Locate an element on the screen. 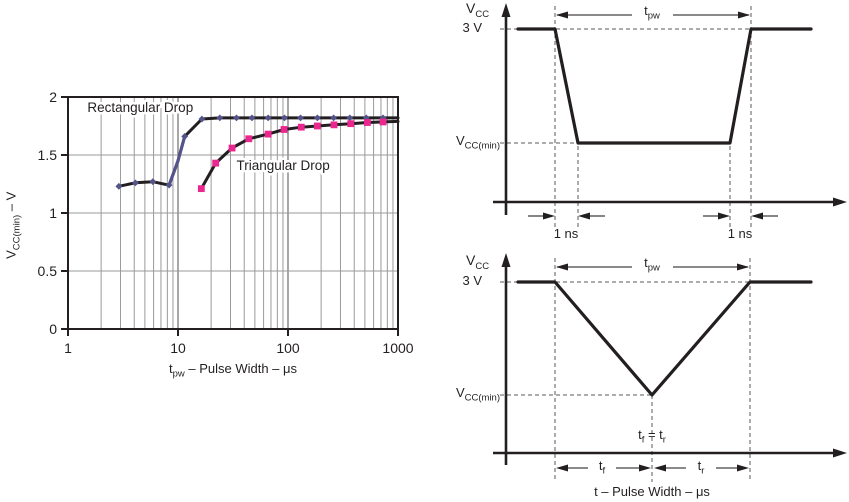 The image size is (849, 502). fall-note-arrow-left-icon is located at coordinates (549, 216).